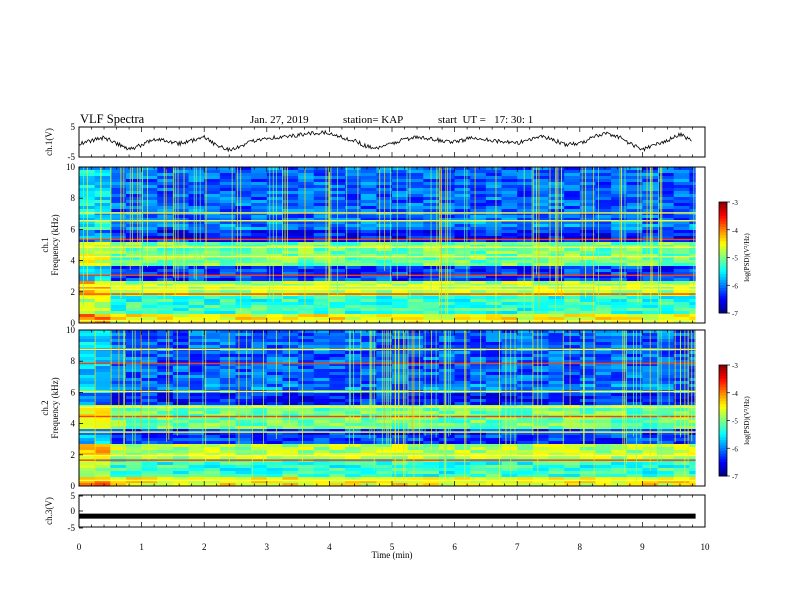 The height and width of the screenshot is (612, 792). I want to click on y-axis-label: ch.3(V), so click(49, 511).